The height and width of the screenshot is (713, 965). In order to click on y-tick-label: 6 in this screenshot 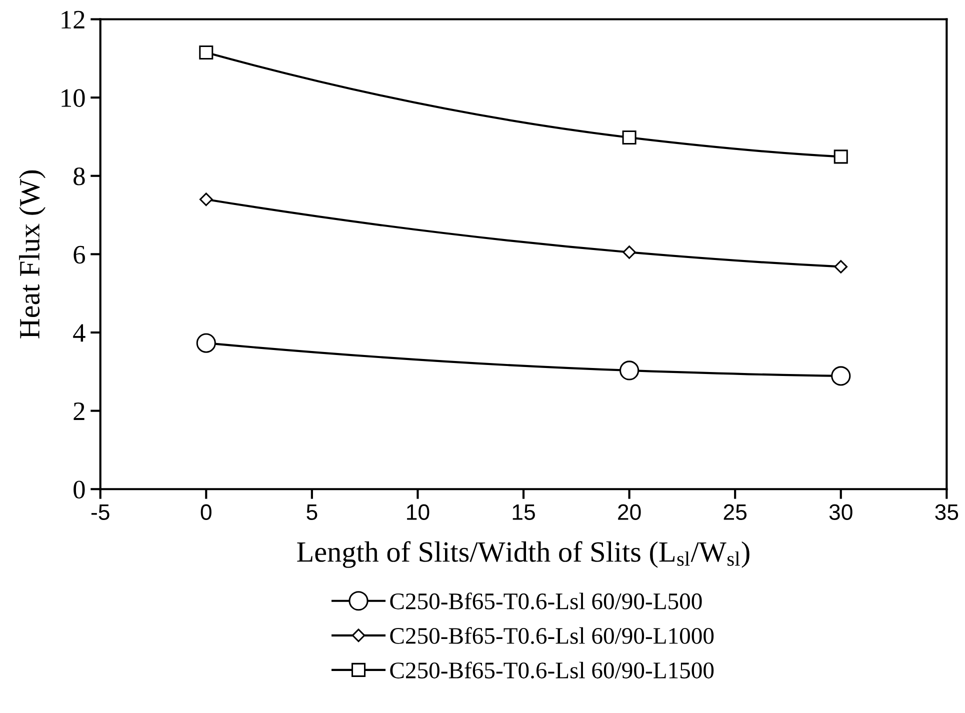, I will do `click(79, 255)`.